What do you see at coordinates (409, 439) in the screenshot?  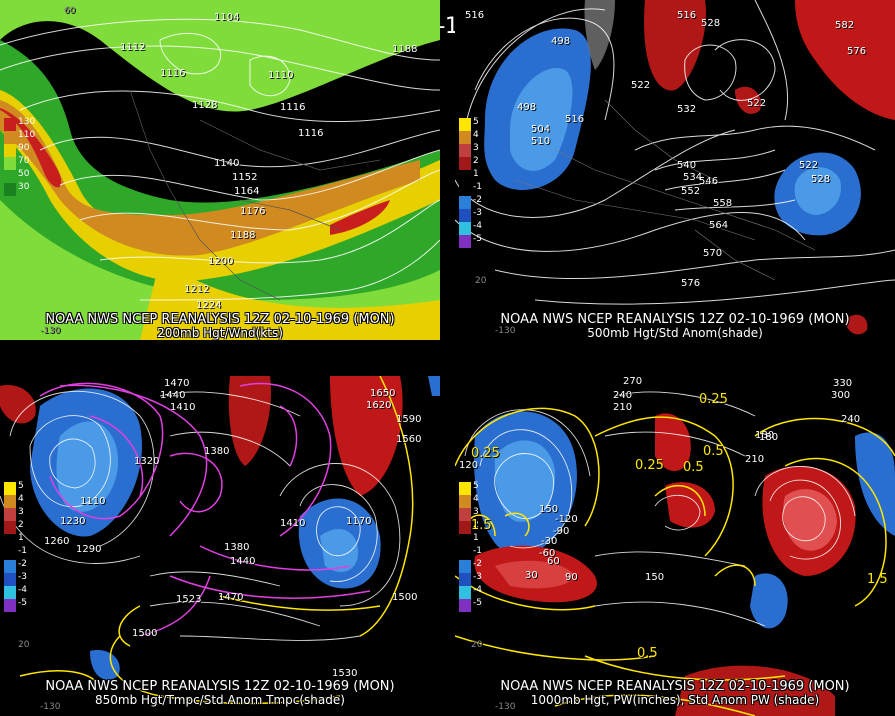 I see `contour-label: 1560` at bounding box center [409, 439].